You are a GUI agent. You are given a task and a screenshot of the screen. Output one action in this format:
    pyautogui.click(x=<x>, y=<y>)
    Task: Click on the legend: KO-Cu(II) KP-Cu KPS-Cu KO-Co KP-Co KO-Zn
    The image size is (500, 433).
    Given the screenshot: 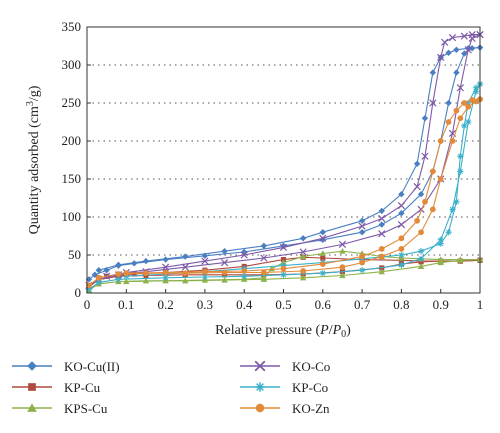 What is the action you would take?
    pyautogui.click(x=171, y=387)
    